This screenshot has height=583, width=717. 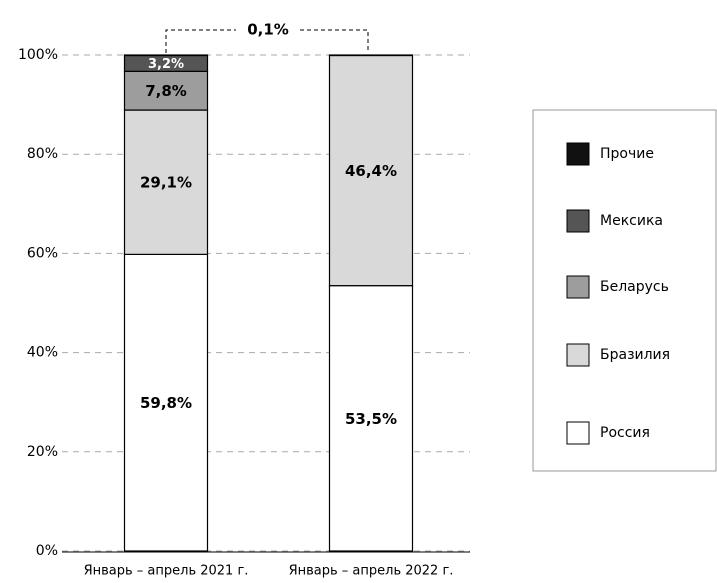 What do you see at coordinates (38, 55) in the screenshot?
I see `y-tick-label: 100%` at bounding box center [38, 55].